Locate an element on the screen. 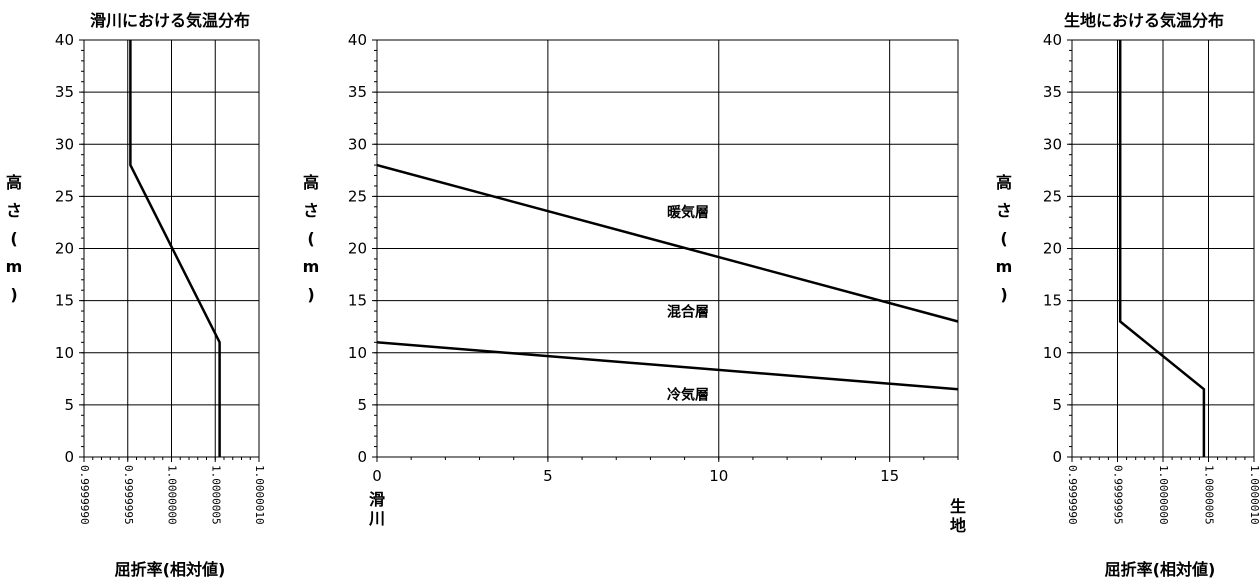 This screenshot has height=586, width=1260. chart3-y-tick-label: 30 is located at coordinates (1052, 144).